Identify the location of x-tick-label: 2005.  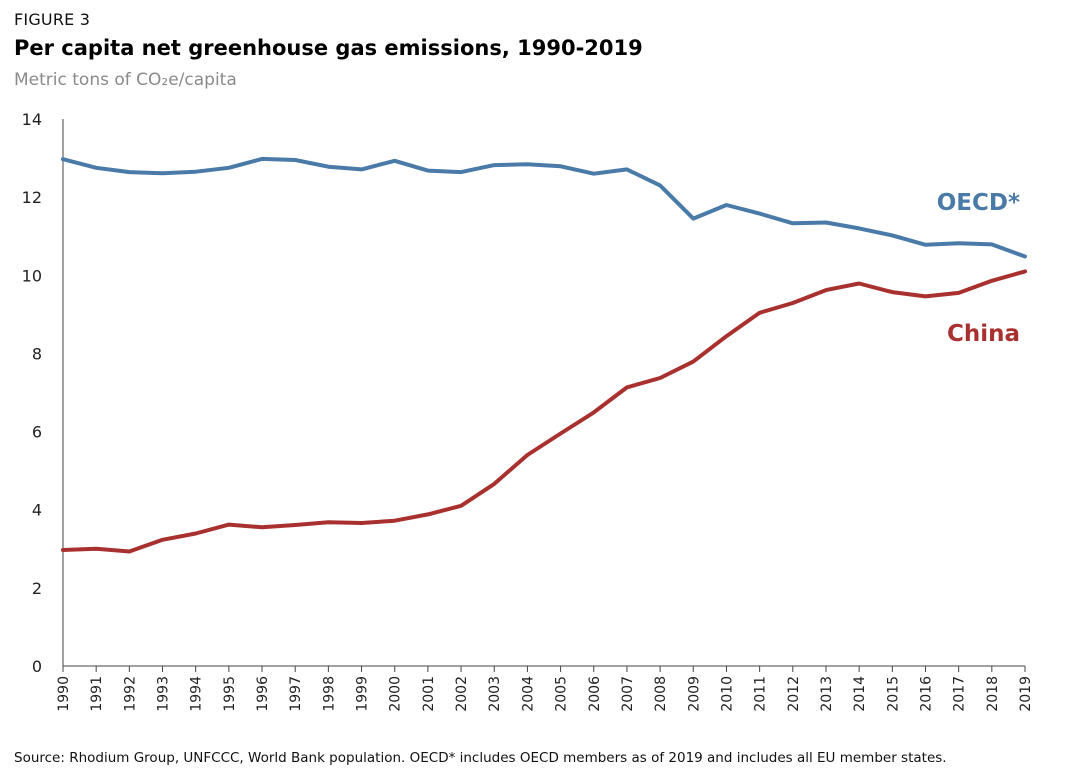
(562, 694).